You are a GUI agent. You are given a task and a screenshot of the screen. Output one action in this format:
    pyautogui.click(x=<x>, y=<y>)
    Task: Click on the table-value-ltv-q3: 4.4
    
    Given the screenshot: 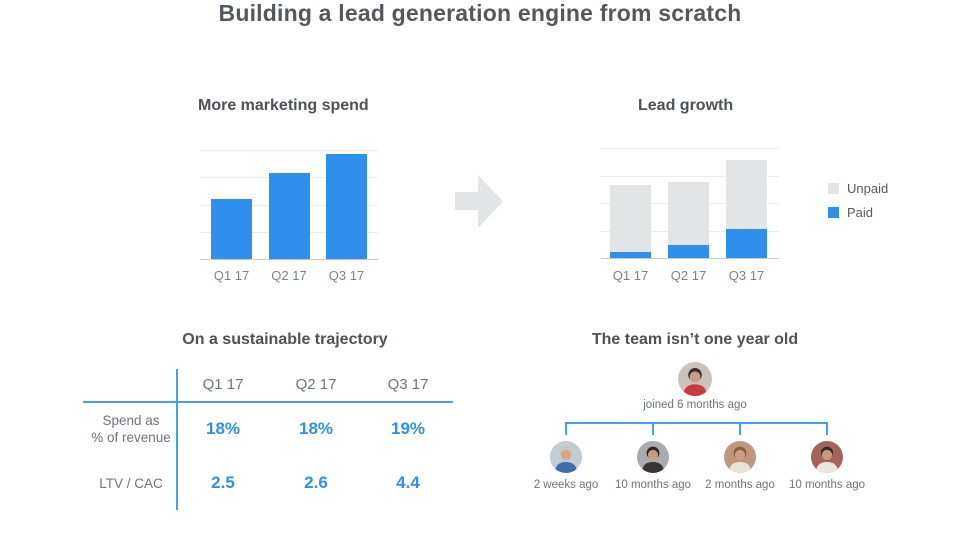 What is the action you would take?
    pyautogui.click(x=408, y=482)
    